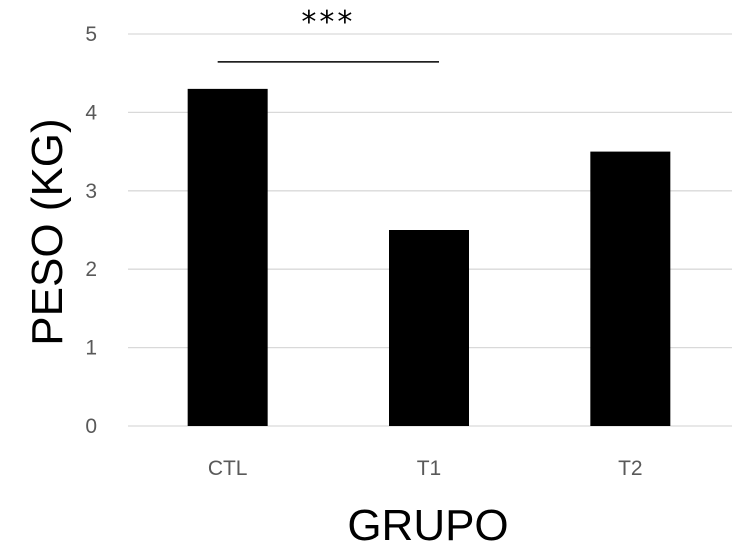 This screenshot has width=732, height=548. What do you see at coordinates (91, 426) in the screenshot?
I see `y-tick-label: 0` at bounding box center [91, 426].